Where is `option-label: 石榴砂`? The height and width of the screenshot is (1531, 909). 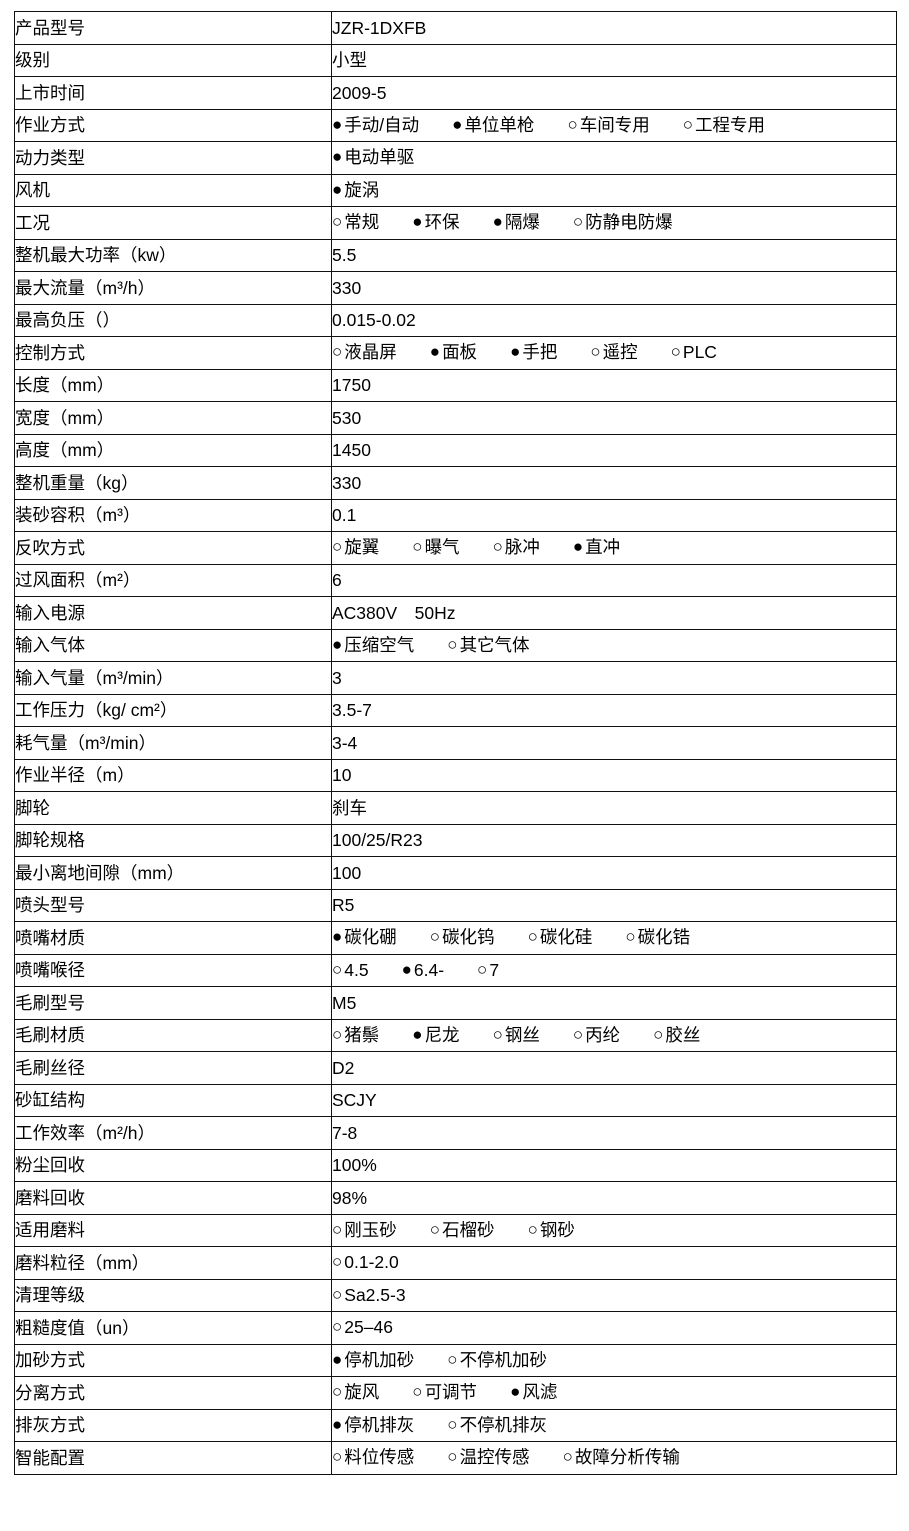
option-label: 石榴砂 is located at coordinates (468, 1229).